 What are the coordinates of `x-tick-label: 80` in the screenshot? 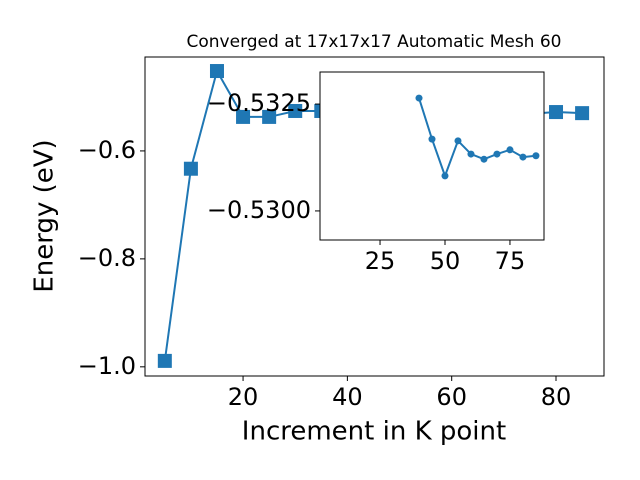 It's located at (556, 397).